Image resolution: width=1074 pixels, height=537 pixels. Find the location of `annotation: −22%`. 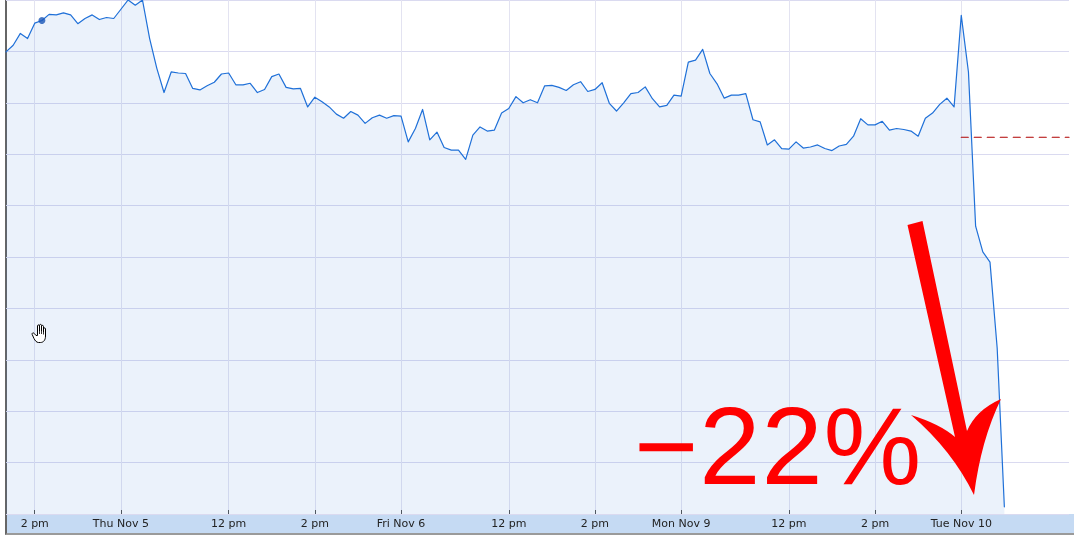

annotation: −22% is located at coordinates (778, 445).